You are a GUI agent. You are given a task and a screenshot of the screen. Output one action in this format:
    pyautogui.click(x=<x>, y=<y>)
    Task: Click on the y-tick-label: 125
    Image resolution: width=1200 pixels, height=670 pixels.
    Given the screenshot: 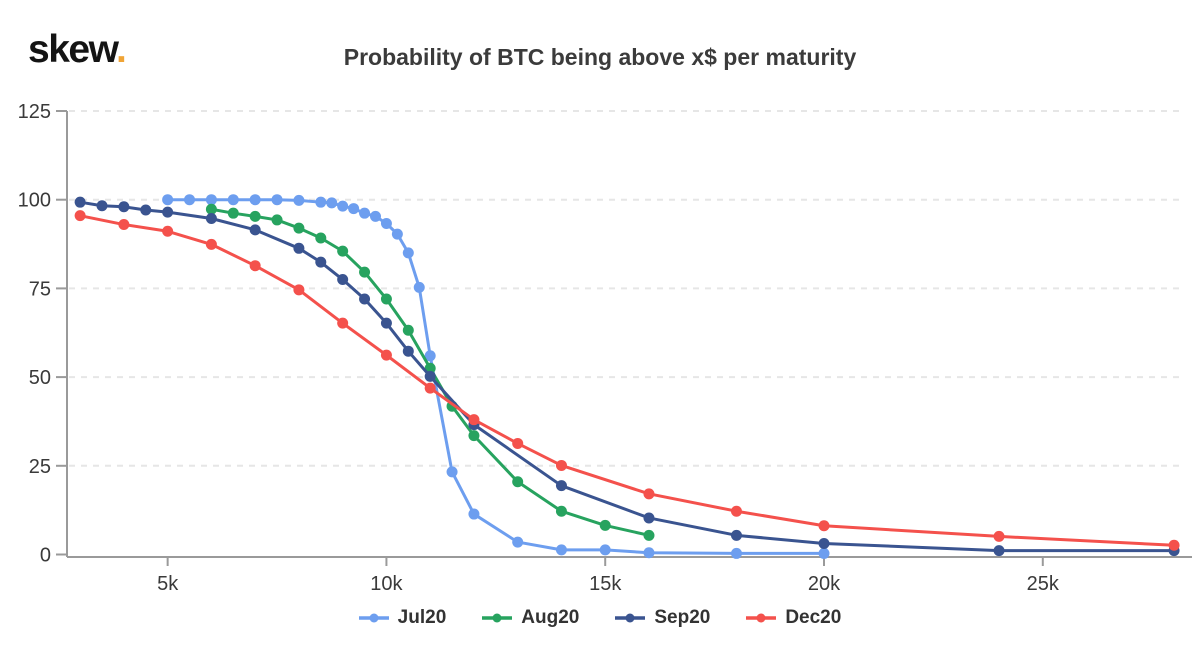 What is the action you would take?
    pyautogui.click(x=34, y=112)
    